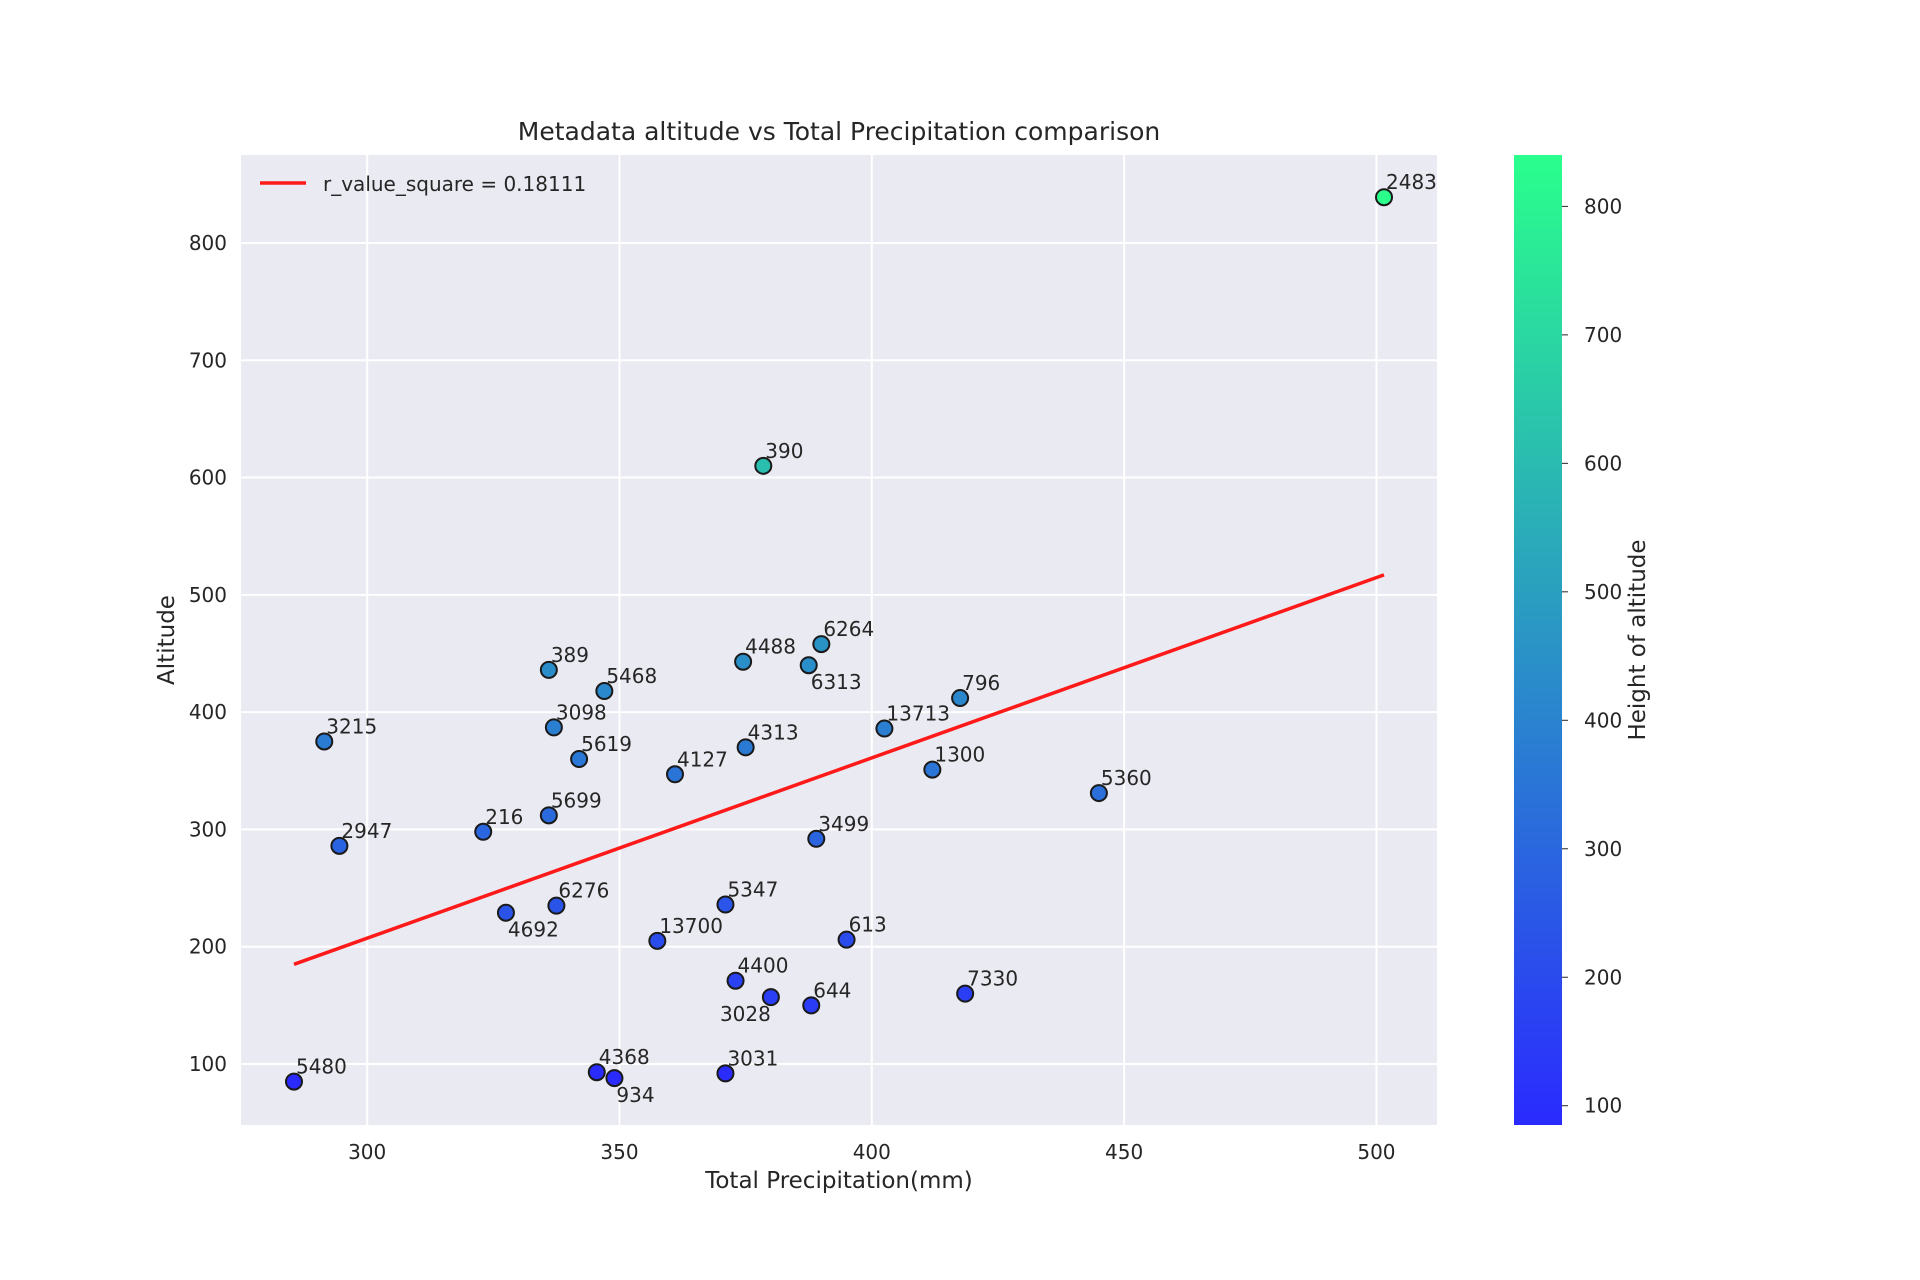 This screenshot has height=1280, width=1920. Describe the element at coordinates (208, 829) in the screenshot. I see `y-tick-label: 300` at that location.